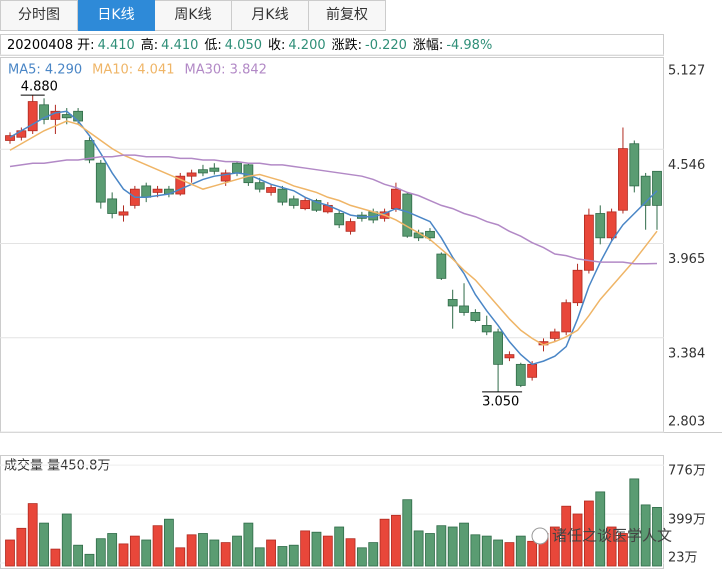  What do you see at coordinates (270, 15) in the screenshot?
I see `tab: 月K线` at bounding box center [270, 15].